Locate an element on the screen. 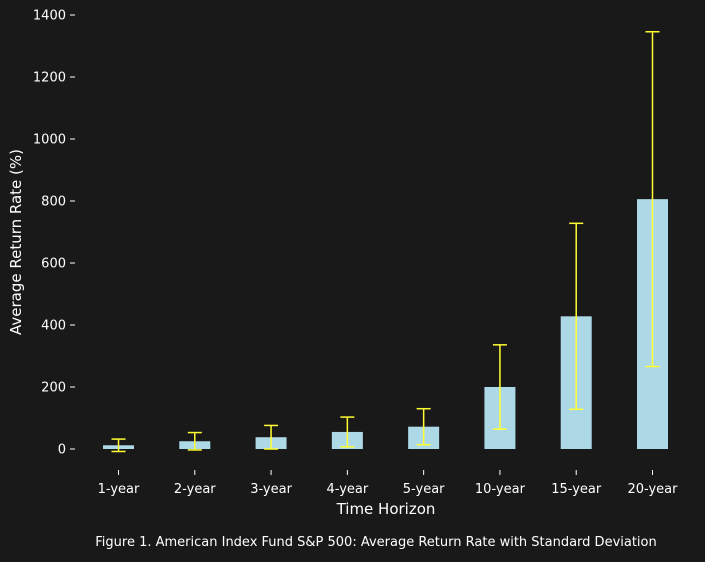 This screenshot has width=705, height=562. error-bar-4-year is located at coordinates (347, 432).